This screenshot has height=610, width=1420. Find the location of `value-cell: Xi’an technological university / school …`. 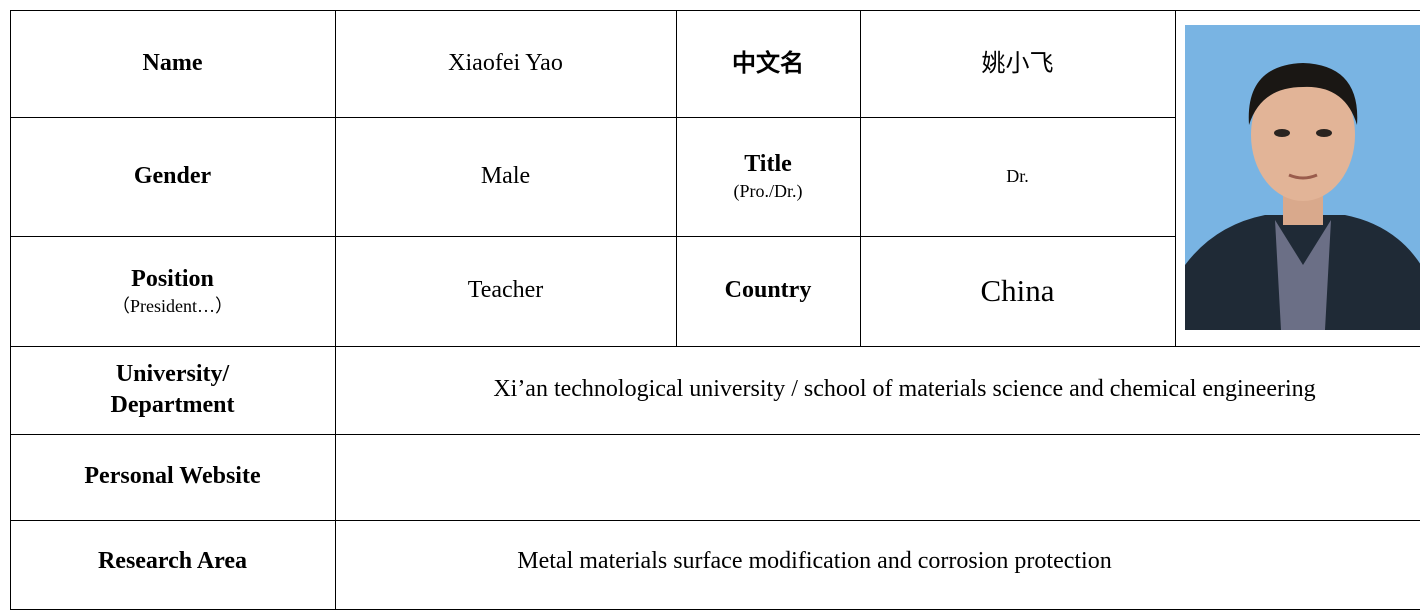

value-cell: Xi’an technological university / school … is located at coordinates (877, 390).